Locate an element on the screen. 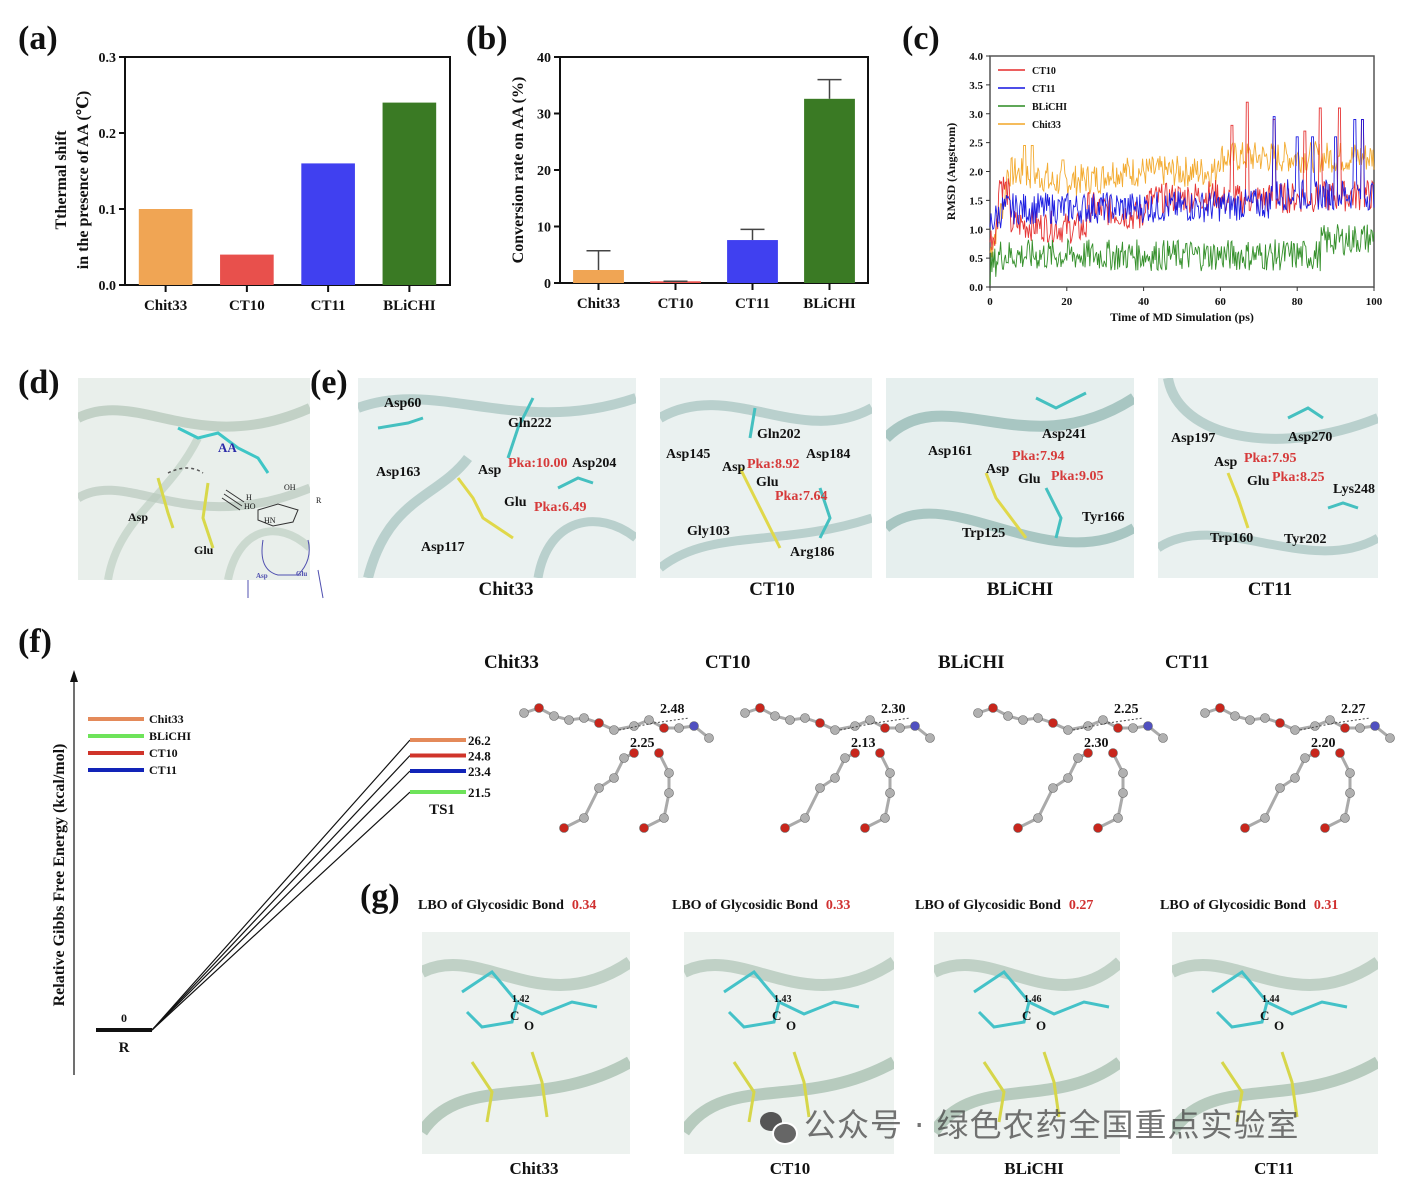 Image resolution: width=1402 pixels, height=1186 pixels. y-axis-label: Conversion rate on AA (%) is located at coordinates (518, 170).